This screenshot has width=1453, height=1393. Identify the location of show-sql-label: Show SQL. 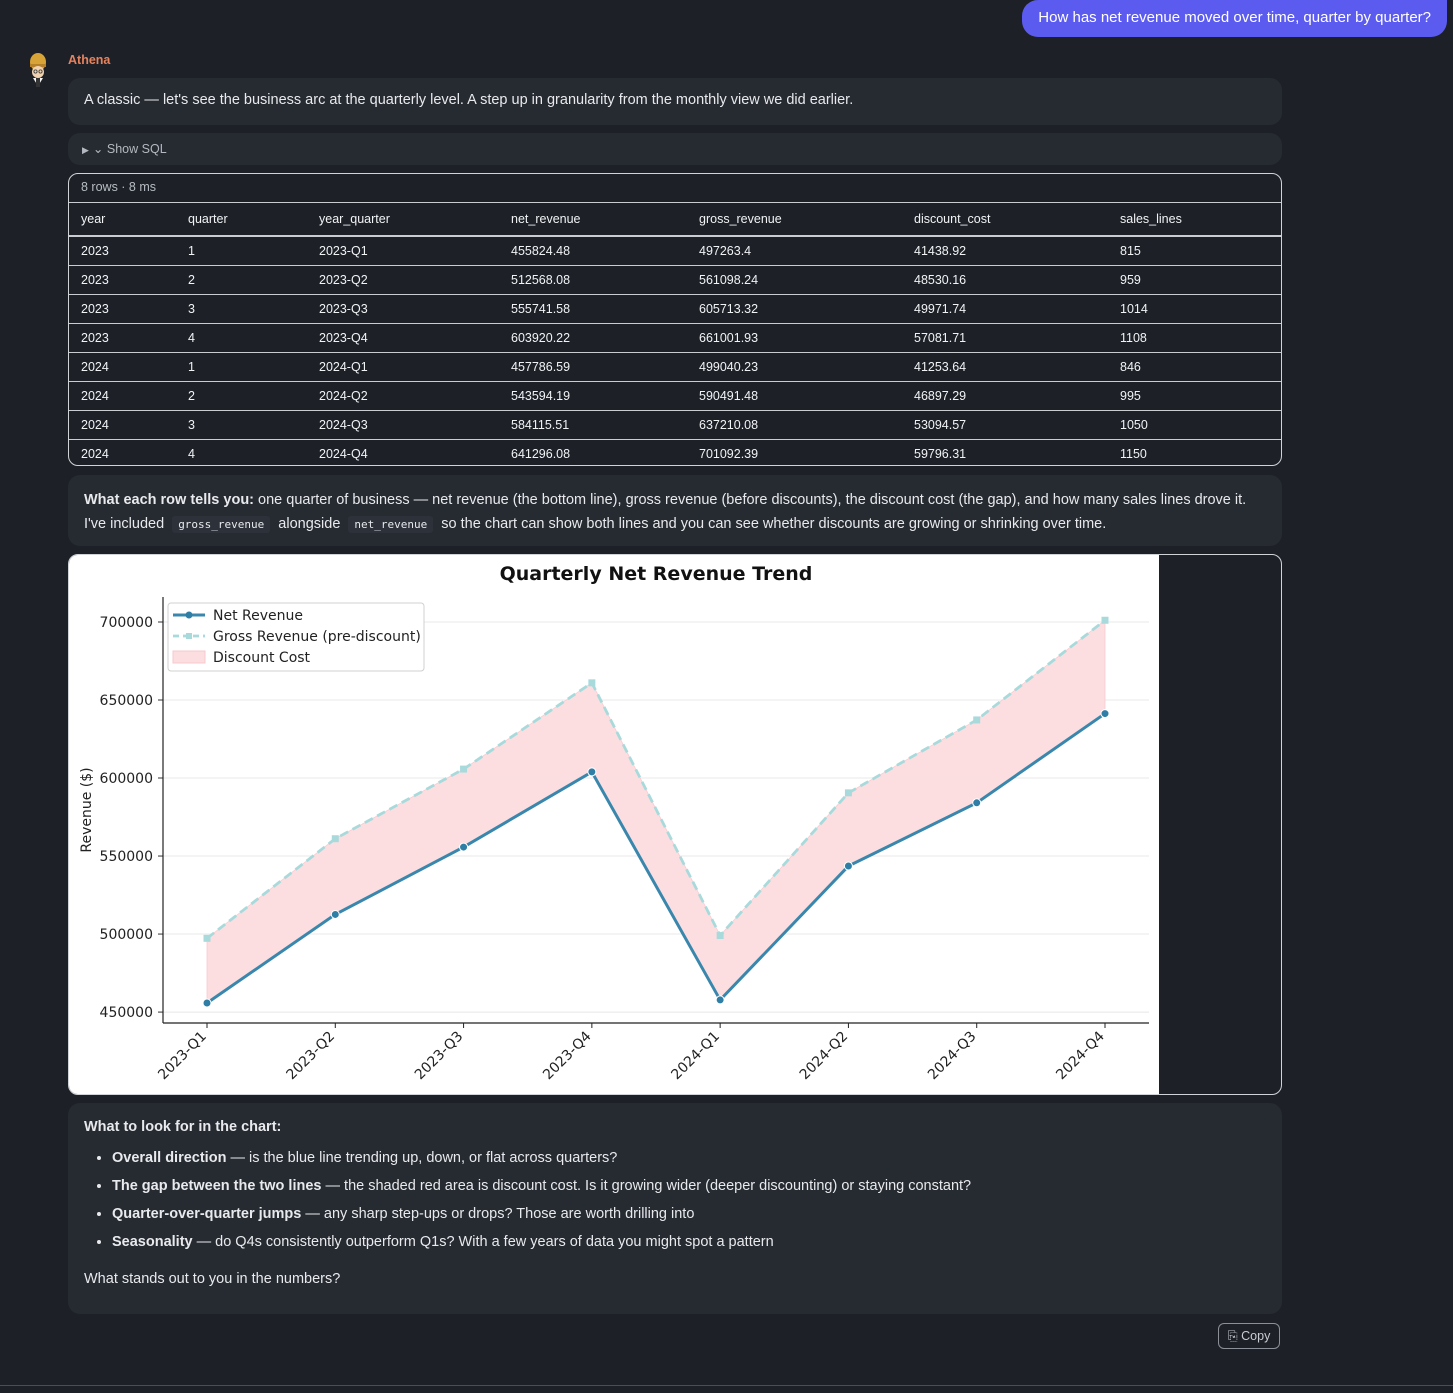
(136, 149).